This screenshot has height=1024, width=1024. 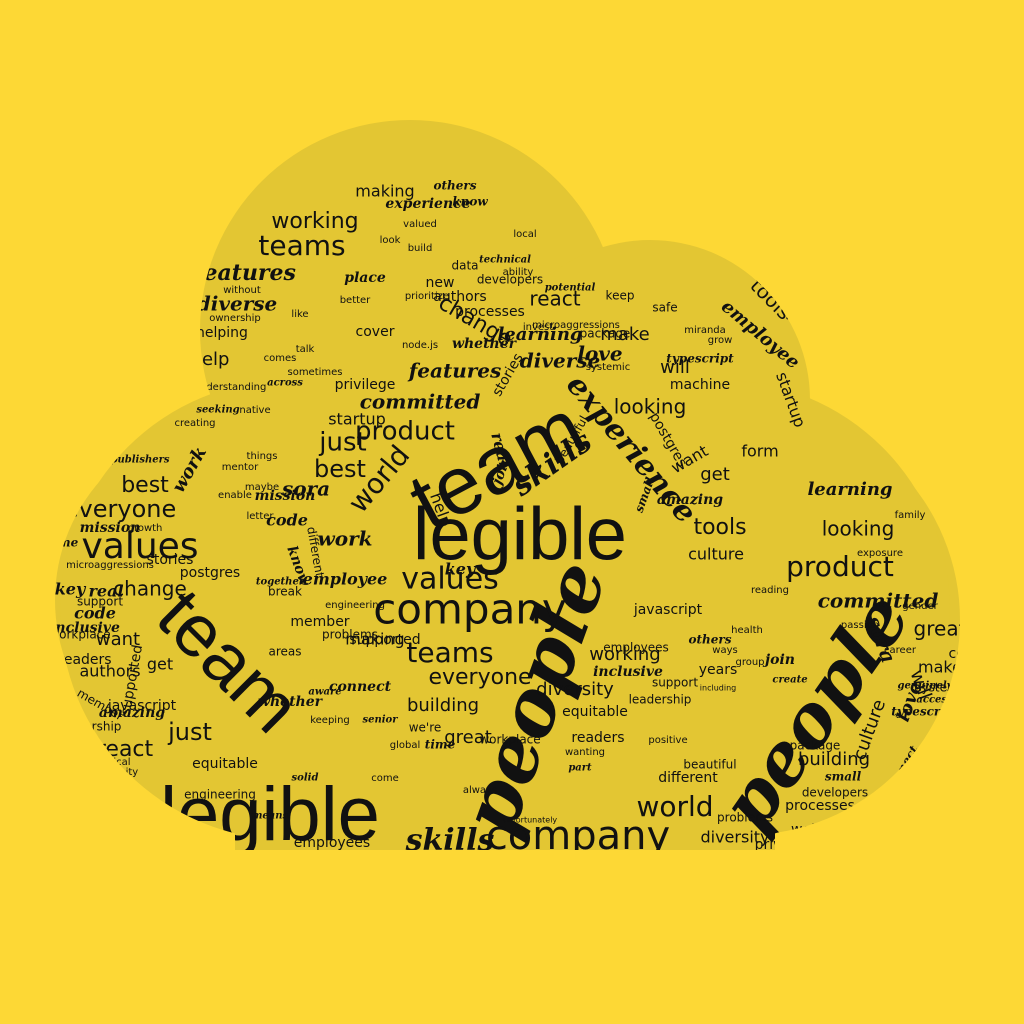 I want to click on cloud-word: want, so click(x=118, y=639).